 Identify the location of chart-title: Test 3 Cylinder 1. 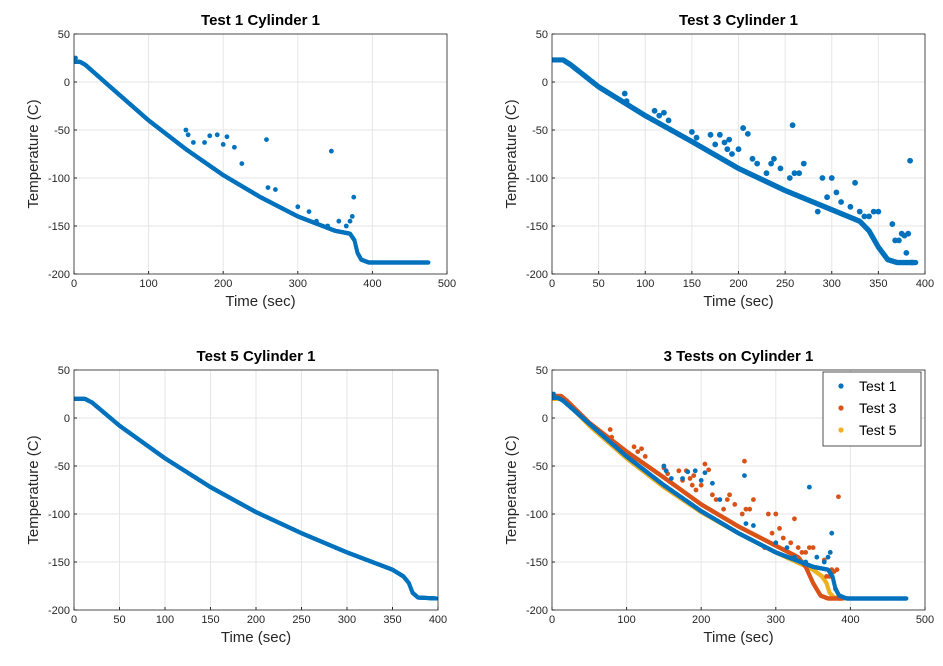
(738, 20).